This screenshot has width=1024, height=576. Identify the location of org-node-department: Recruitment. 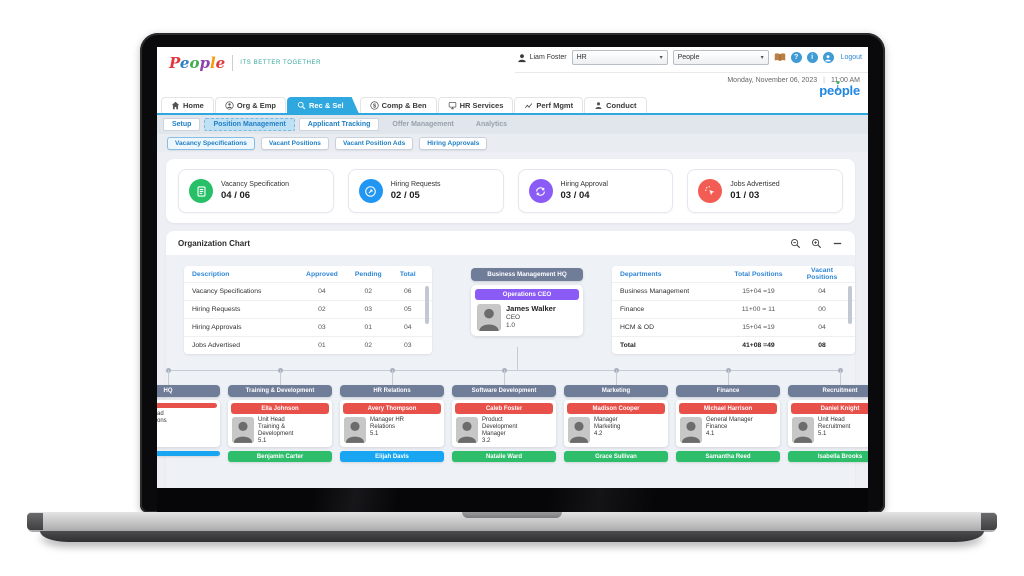
(828, 391).